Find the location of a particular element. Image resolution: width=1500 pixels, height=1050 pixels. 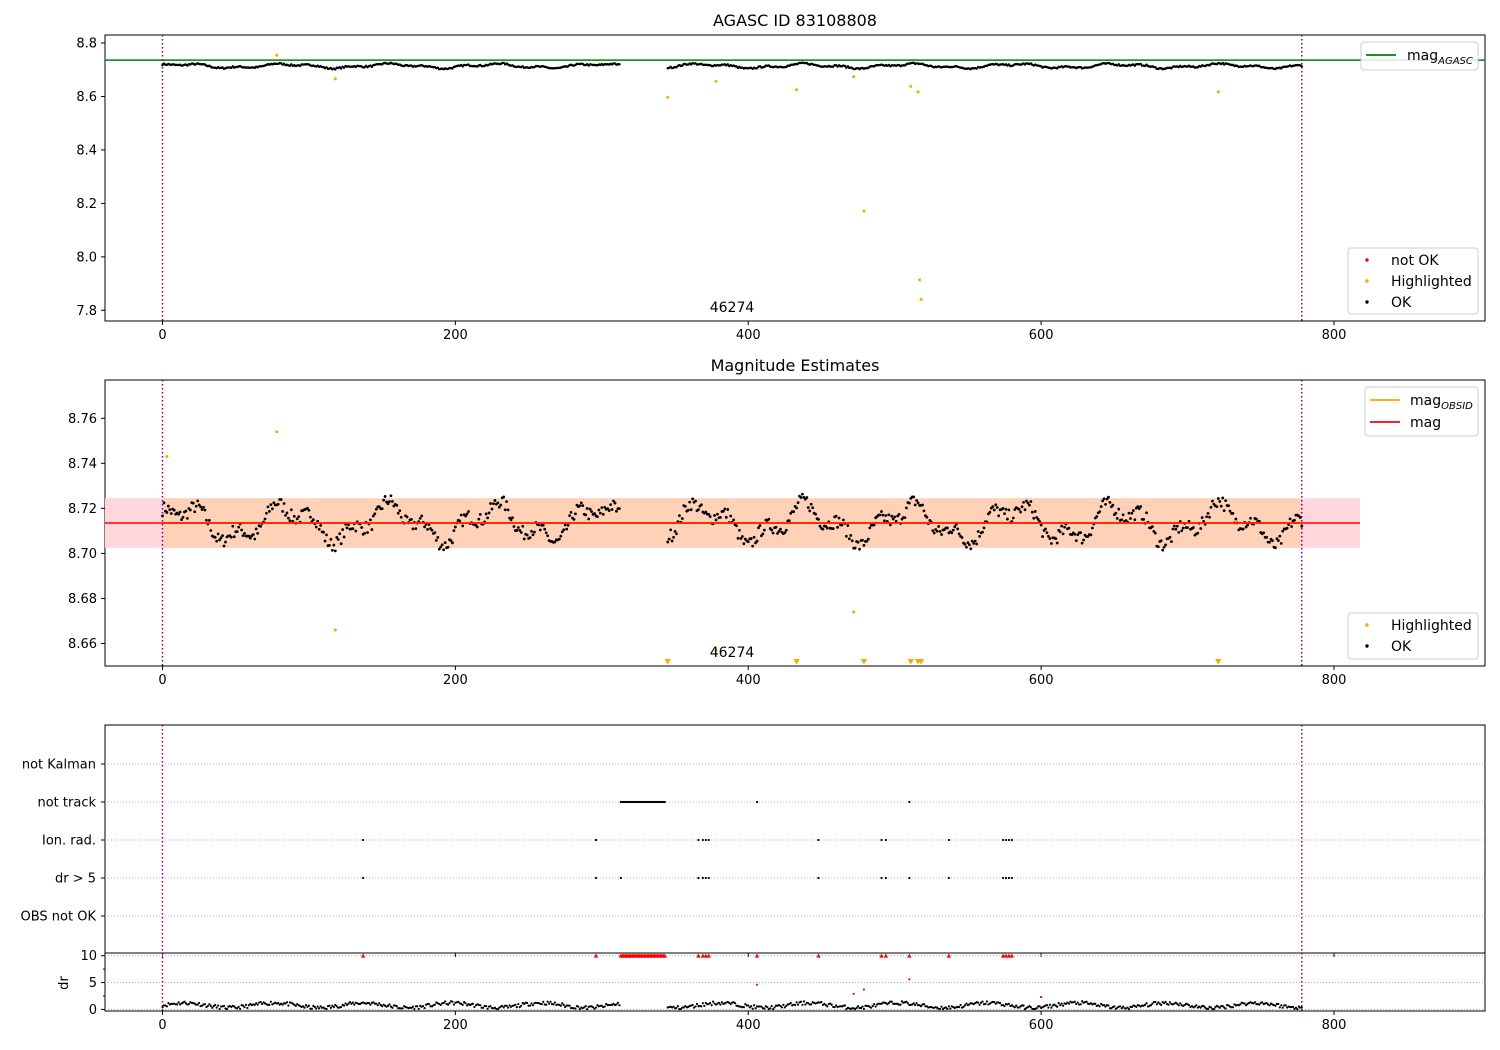

legend-marker is located at coordinates (1367, 260).